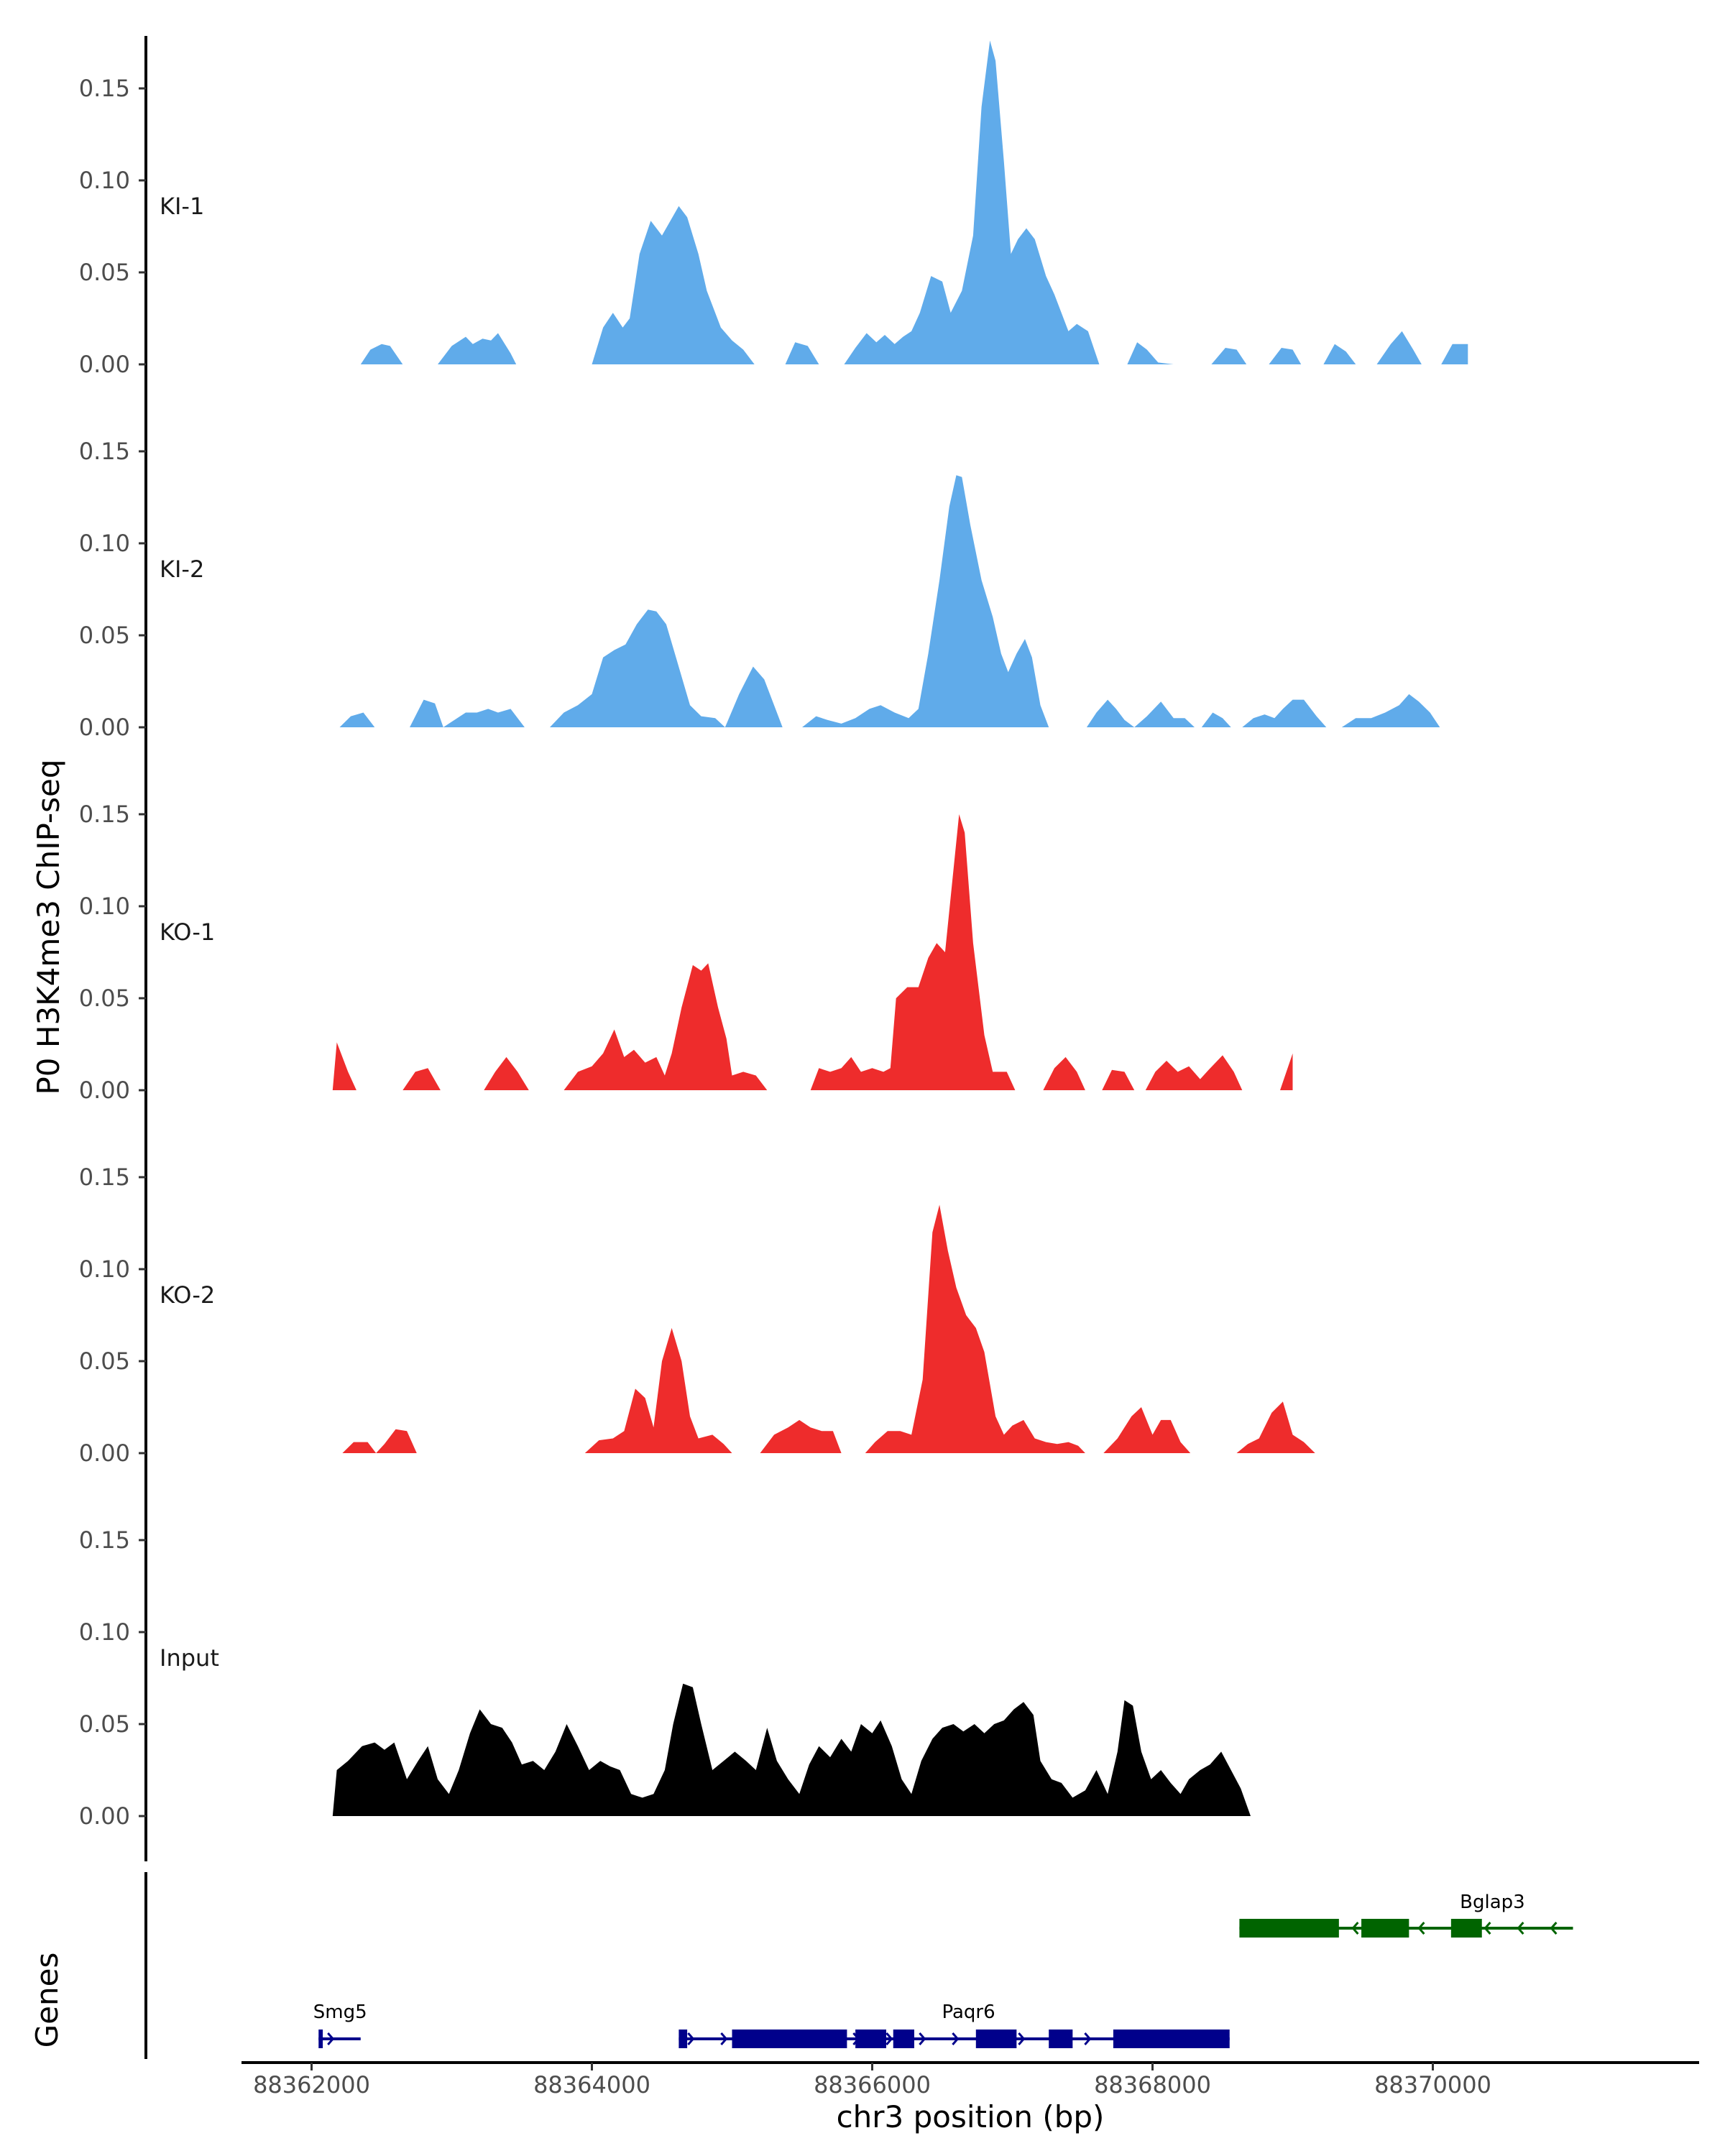 The width and height of the screenshot is (1725, 2156). I want to click on track-label: KI-1, so click(182, 206).